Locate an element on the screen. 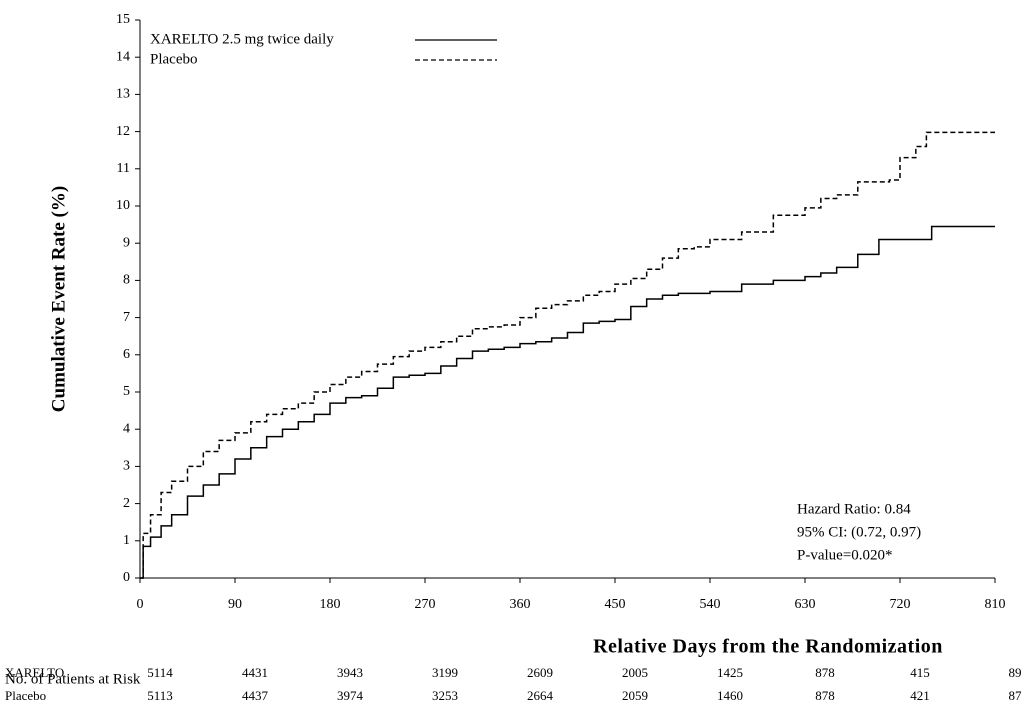  annotation: Hazard Ratio: 0.84 is located at coordinates (854, 509).